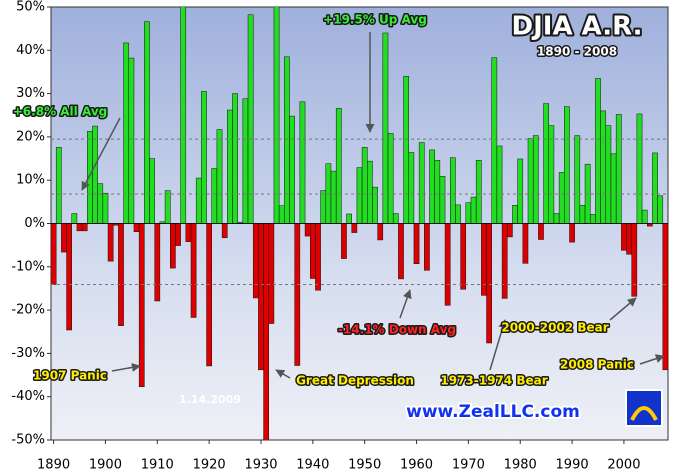 The width and height of the screenshot is (680, 476). Describe the element at coordinates (260, 465) in the screenshot. I see `x-tick-label: 1930` at that location.